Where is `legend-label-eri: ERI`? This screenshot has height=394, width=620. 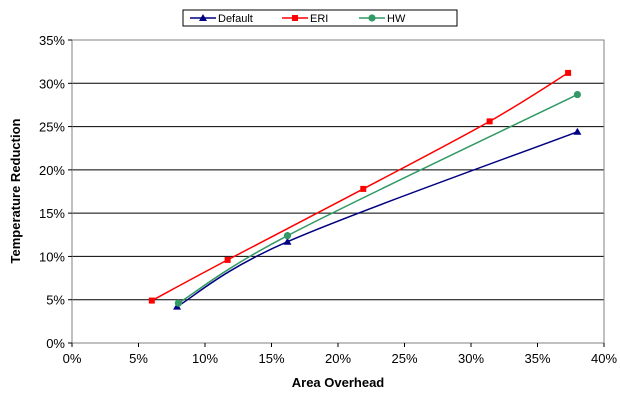 legend-label-eri: ERI is located at coordinates (319, 19).